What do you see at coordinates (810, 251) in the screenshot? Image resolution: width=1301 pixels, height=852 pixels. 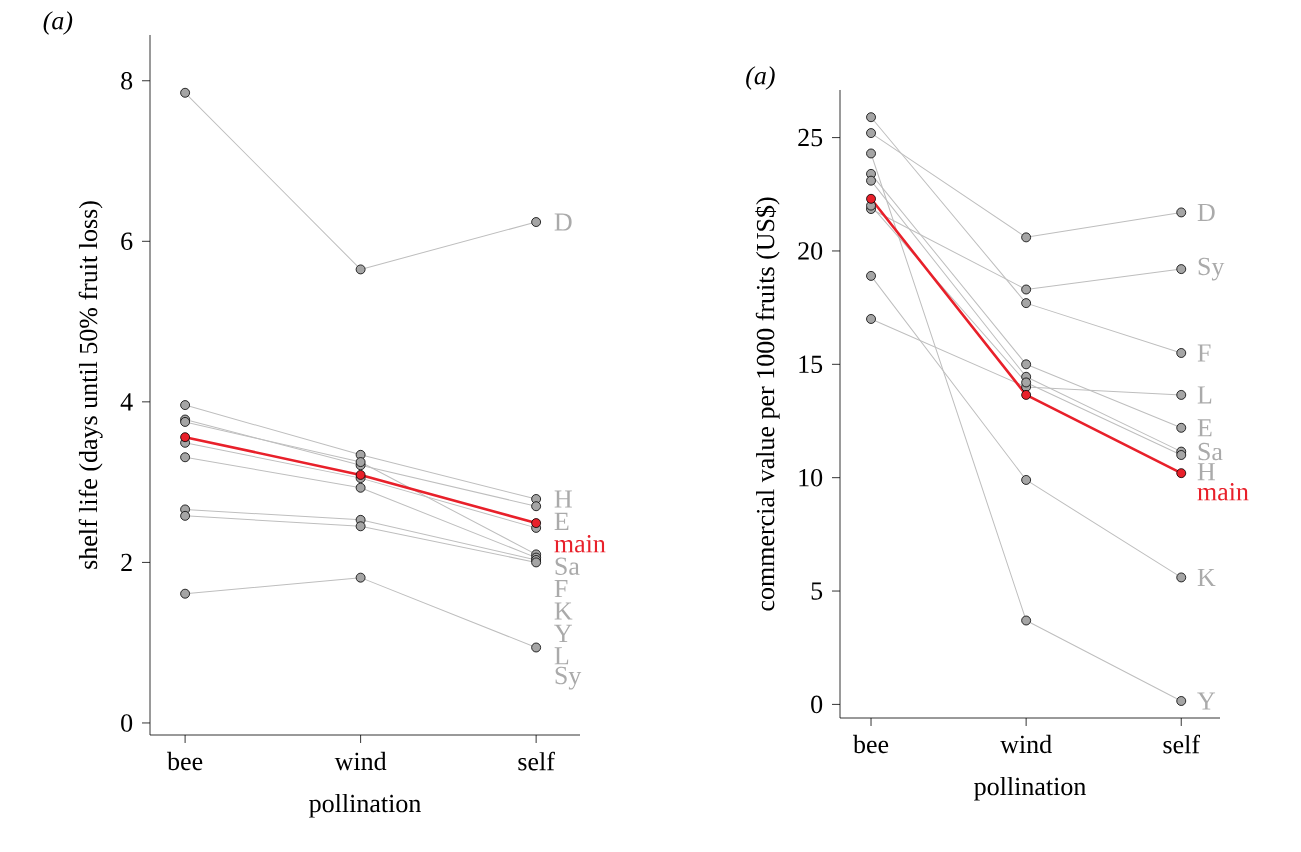 I see `y-tick-label: 20` at bounding box center [810, 251].